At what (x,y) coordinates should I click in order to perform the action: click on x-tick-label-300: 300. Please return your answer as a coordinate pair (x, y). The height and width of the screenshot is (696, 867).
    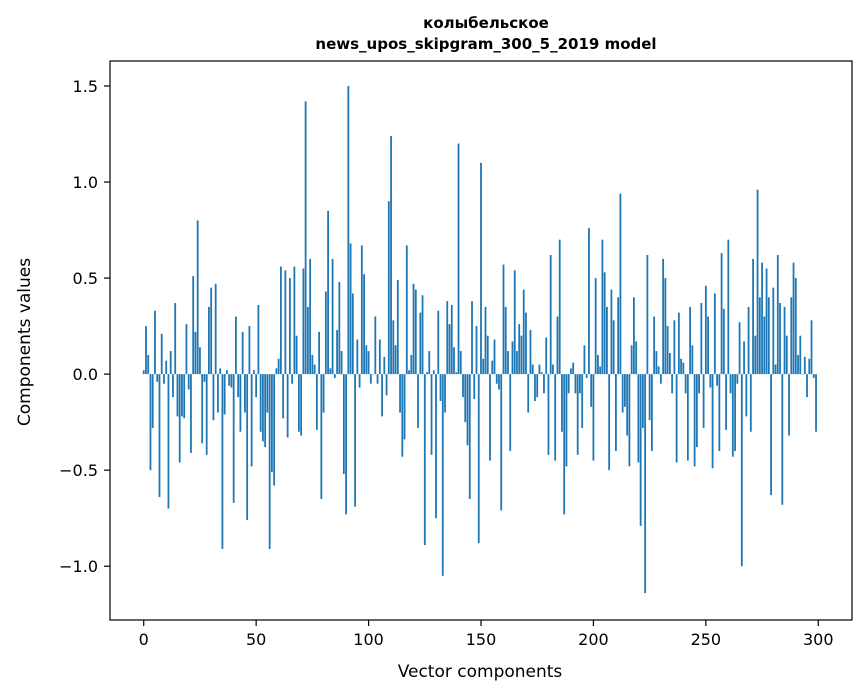
    Looking at the image, I should click on (818, 639).